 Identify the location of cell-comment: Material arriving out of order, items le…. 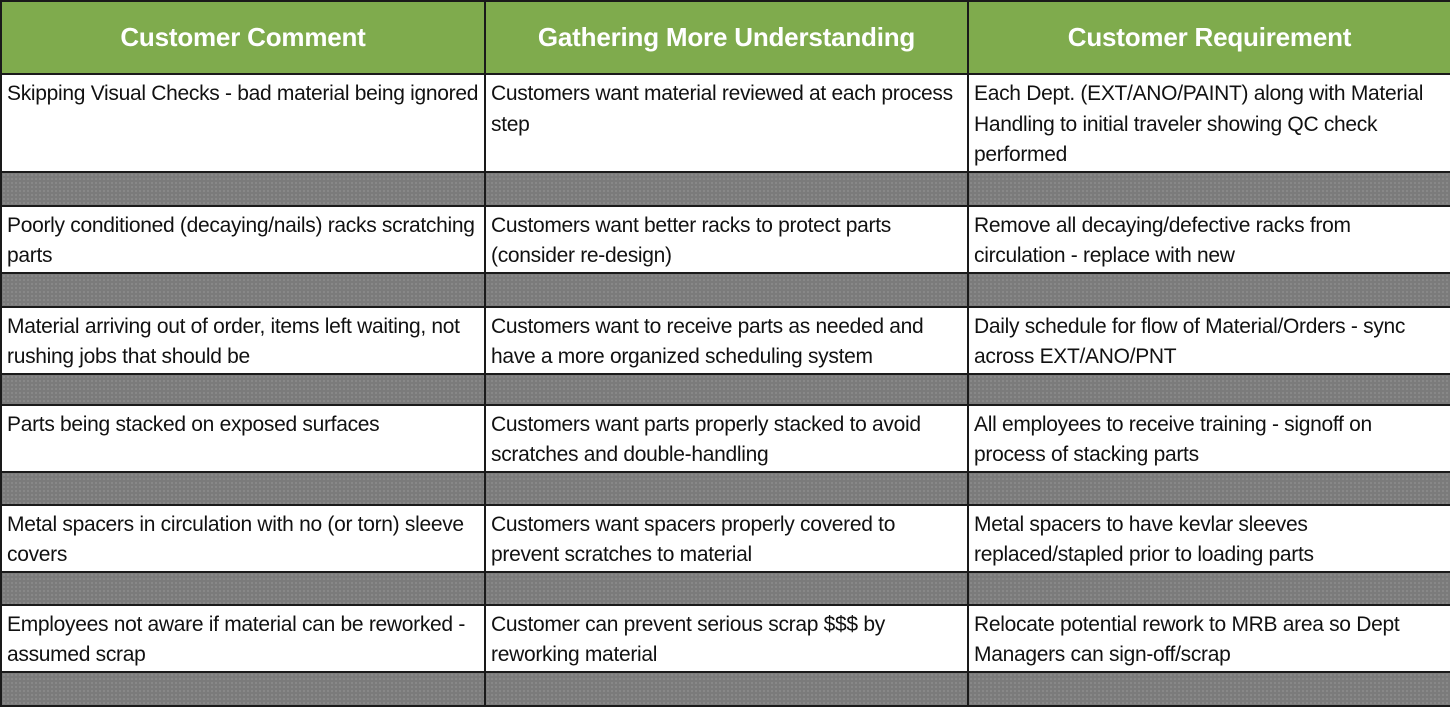
(243, 340).